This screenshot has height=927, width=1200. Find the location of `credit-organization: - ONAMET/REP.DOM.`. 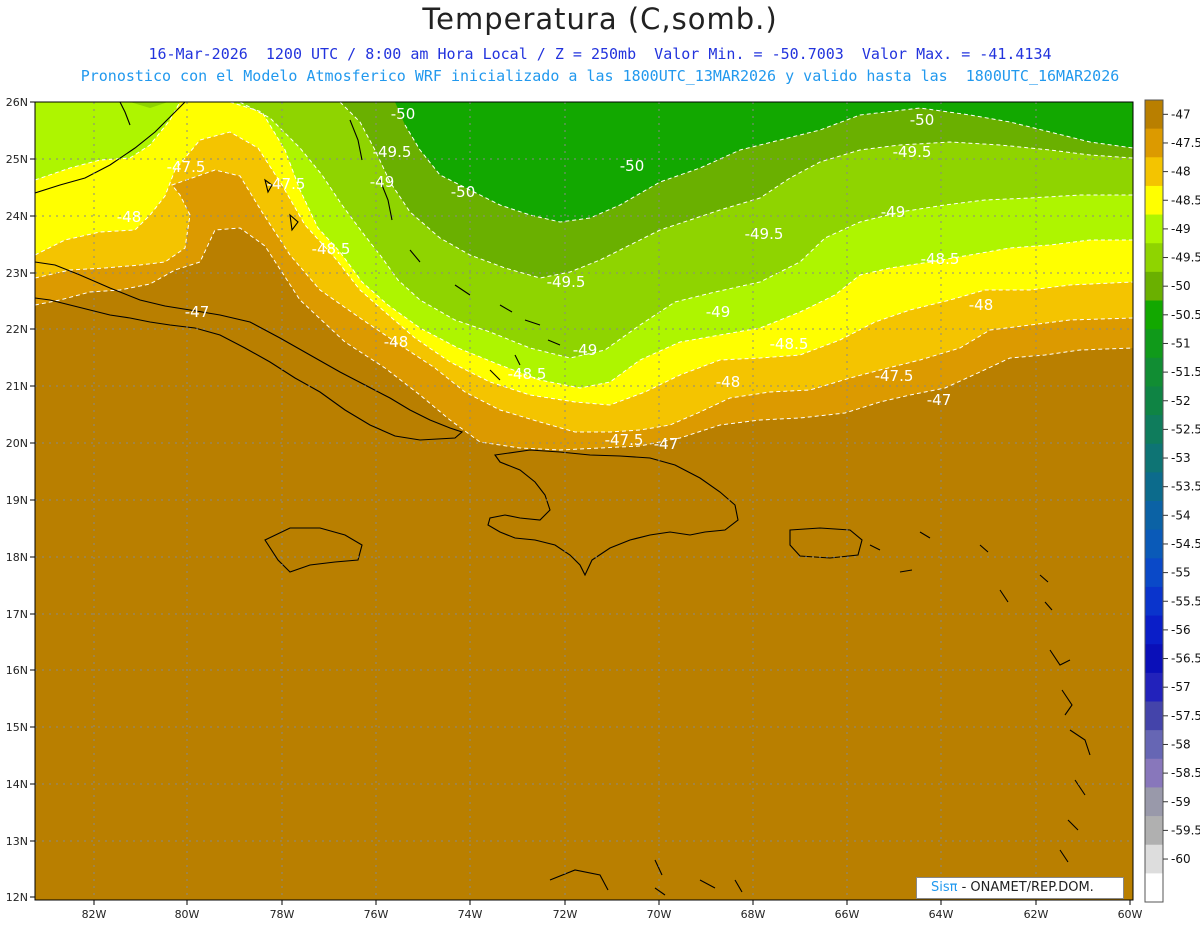

credit-organization: - ONAMET/REP.DOM. is located at coordinates (1025, 887).